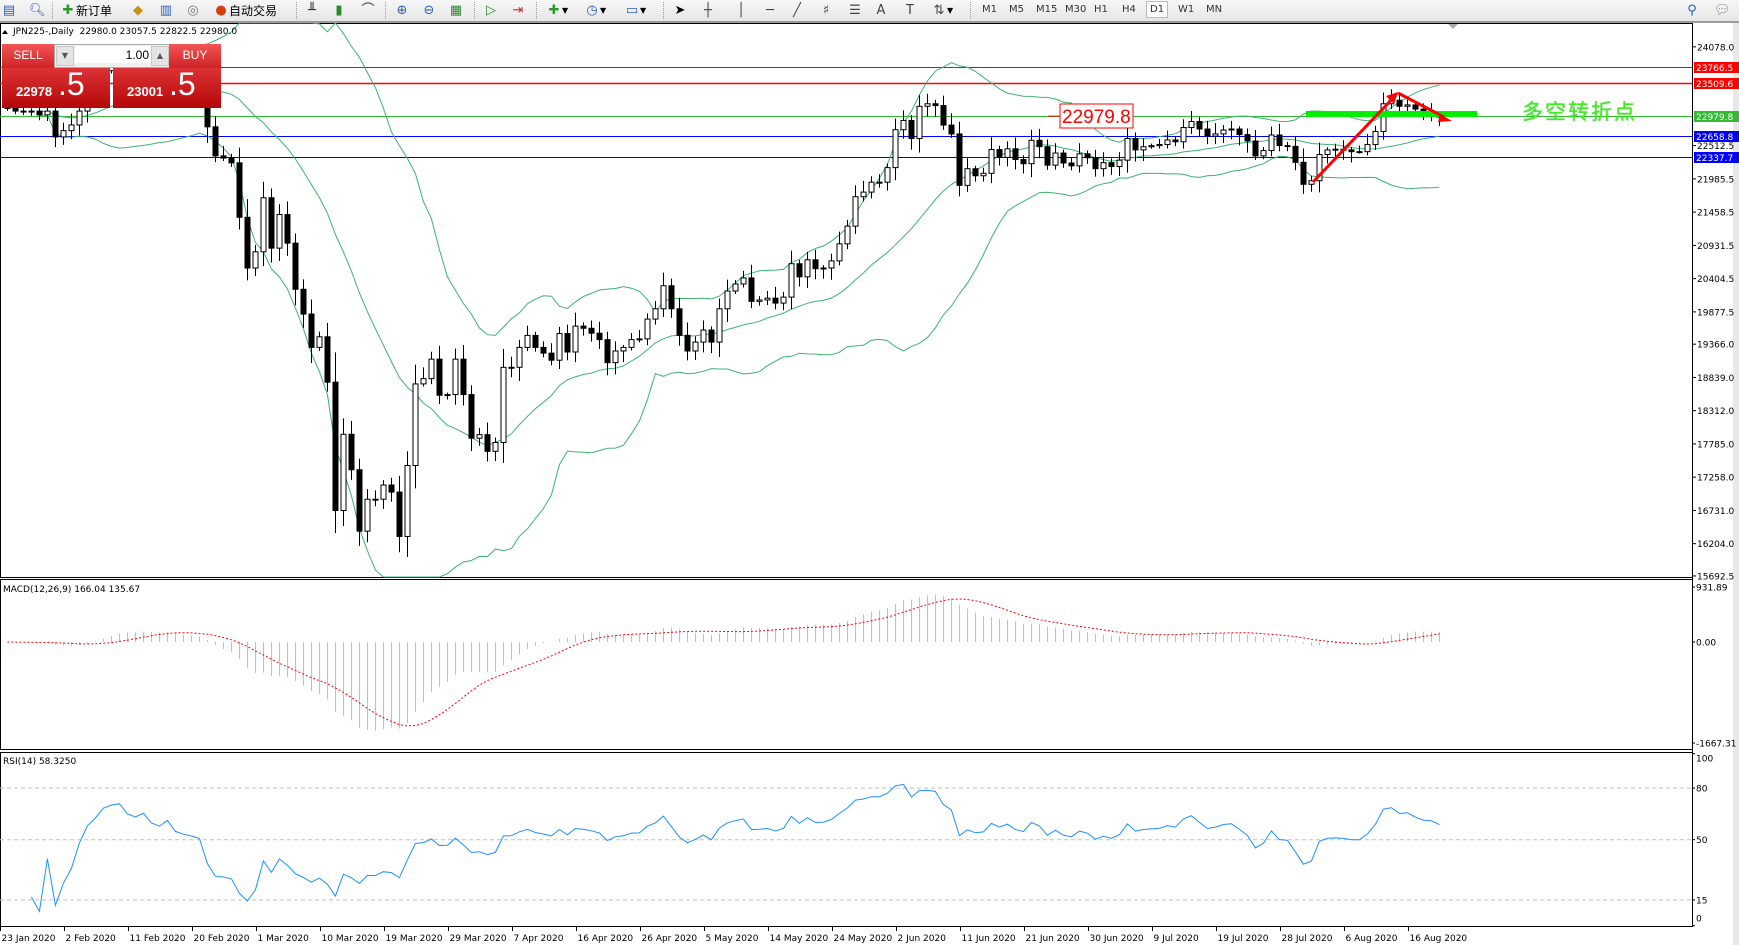  What do you see at coordinates (113, 54) in the screenshot?
I see `volume-input` at bounding box center [113, 54].